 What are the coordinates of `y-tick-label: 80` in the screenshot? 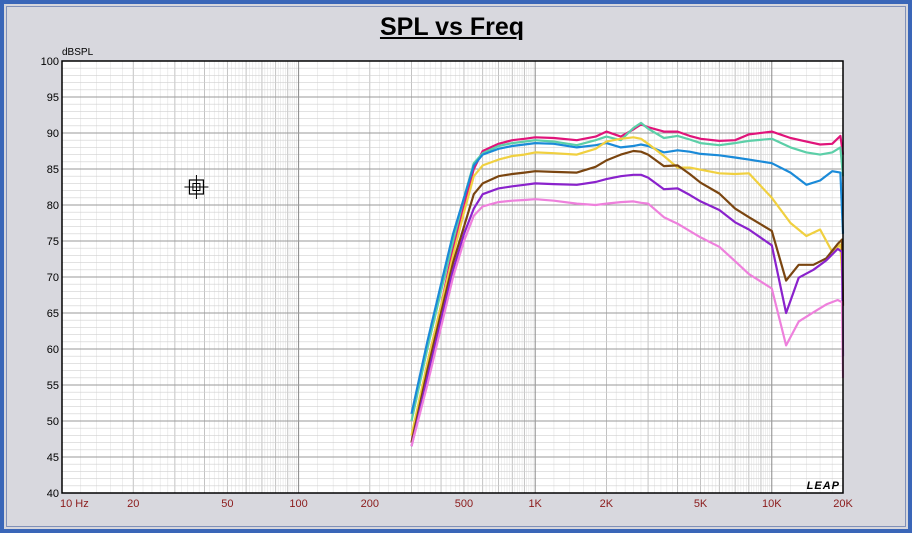 It's located at (53, 206).